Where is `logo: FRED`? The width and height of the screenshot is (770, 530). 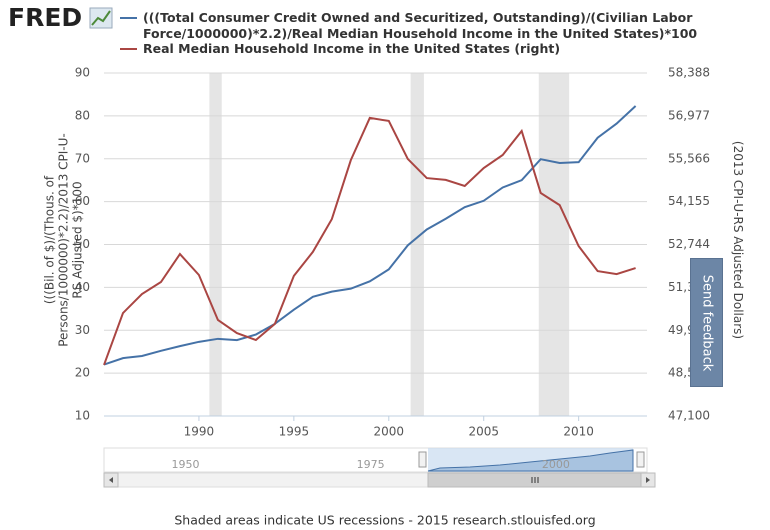
logo: FRED is located at coordinates (45, 17).